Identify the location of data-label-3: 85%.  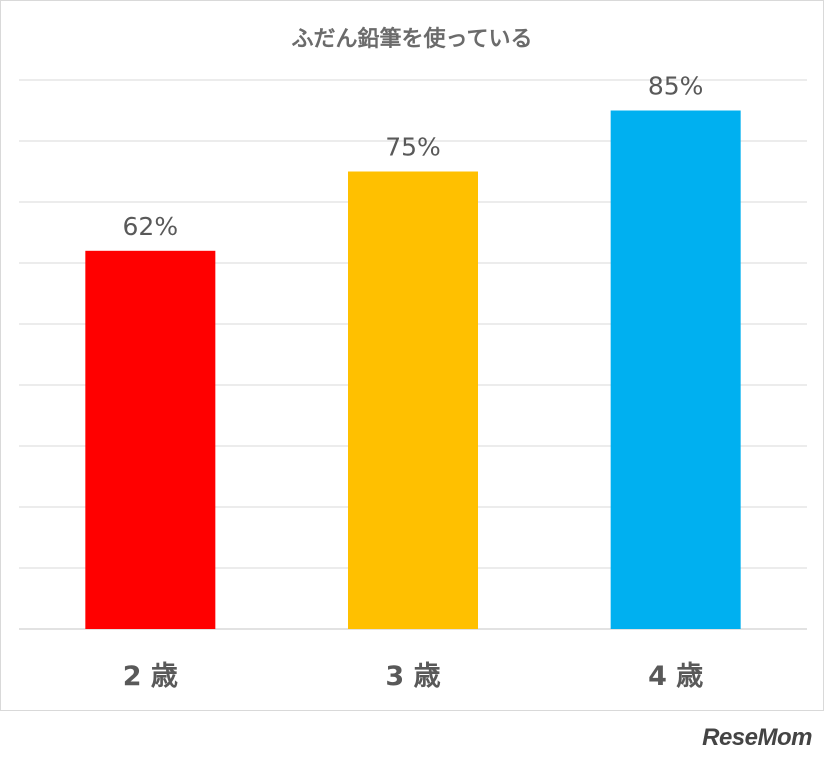
(676, 86).